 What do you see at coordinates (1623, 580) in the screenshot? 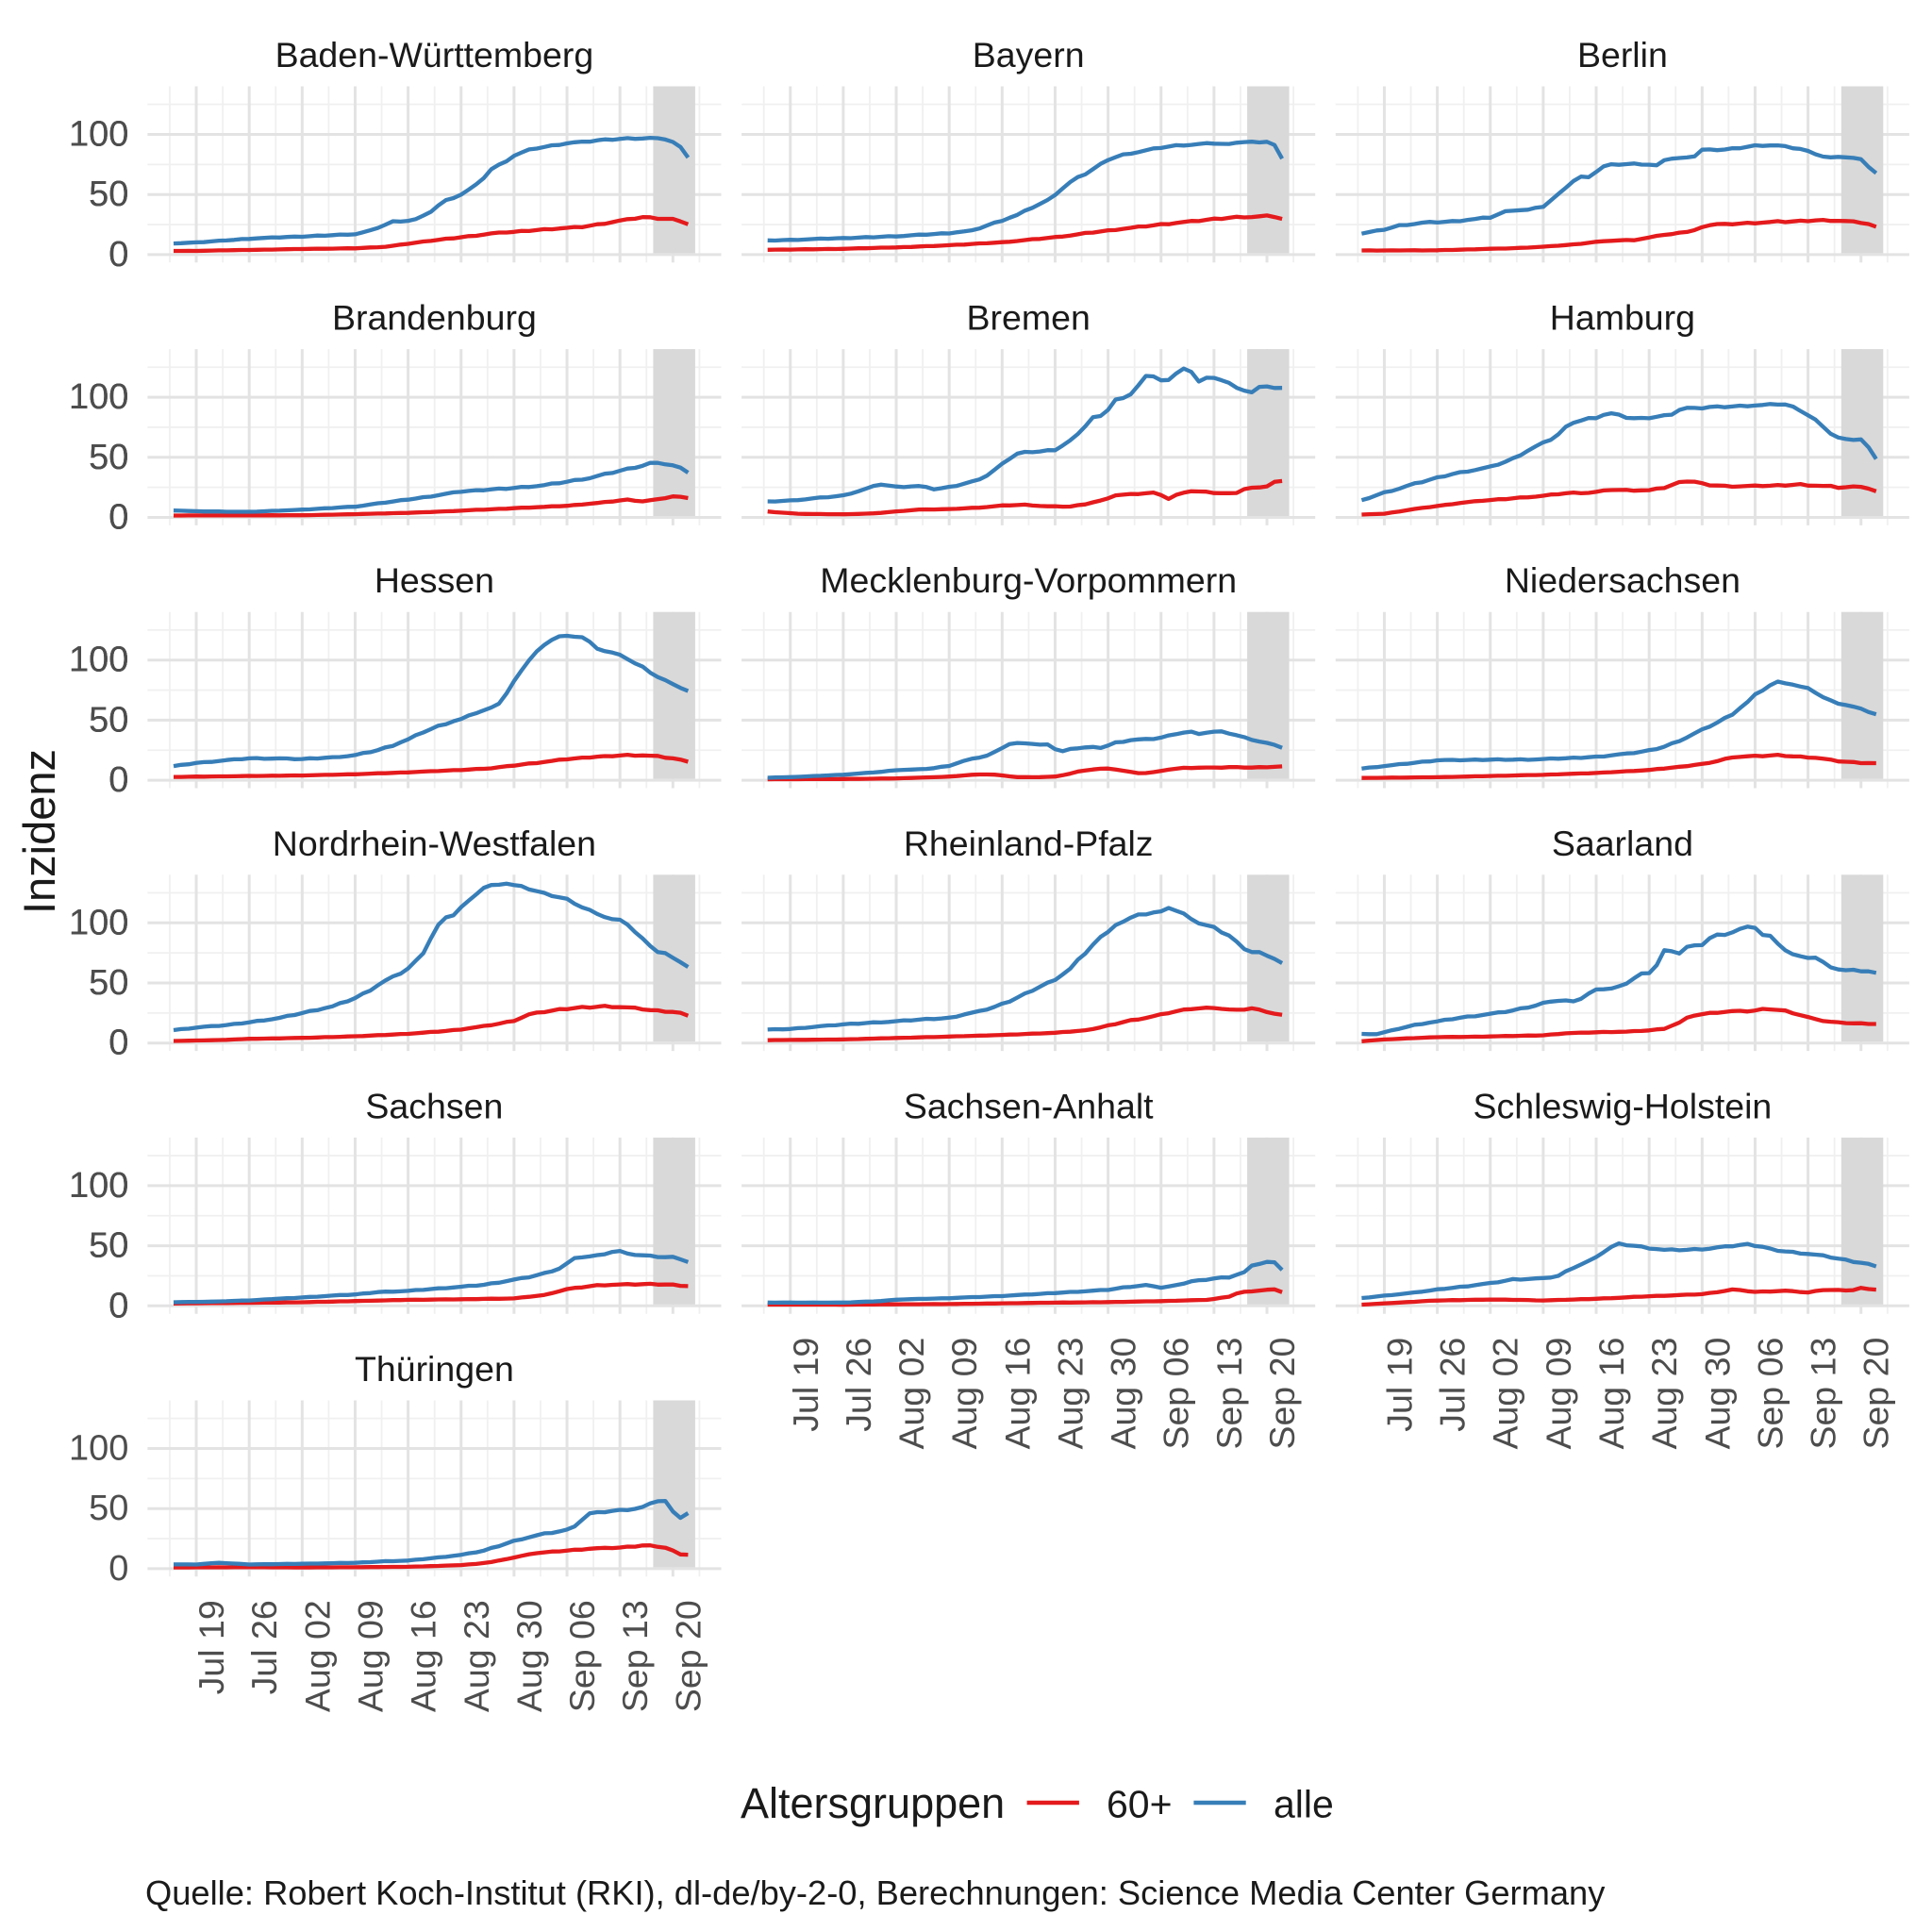
I see `svg-text: Niedersachsen` at bounding box center [1623, 580].